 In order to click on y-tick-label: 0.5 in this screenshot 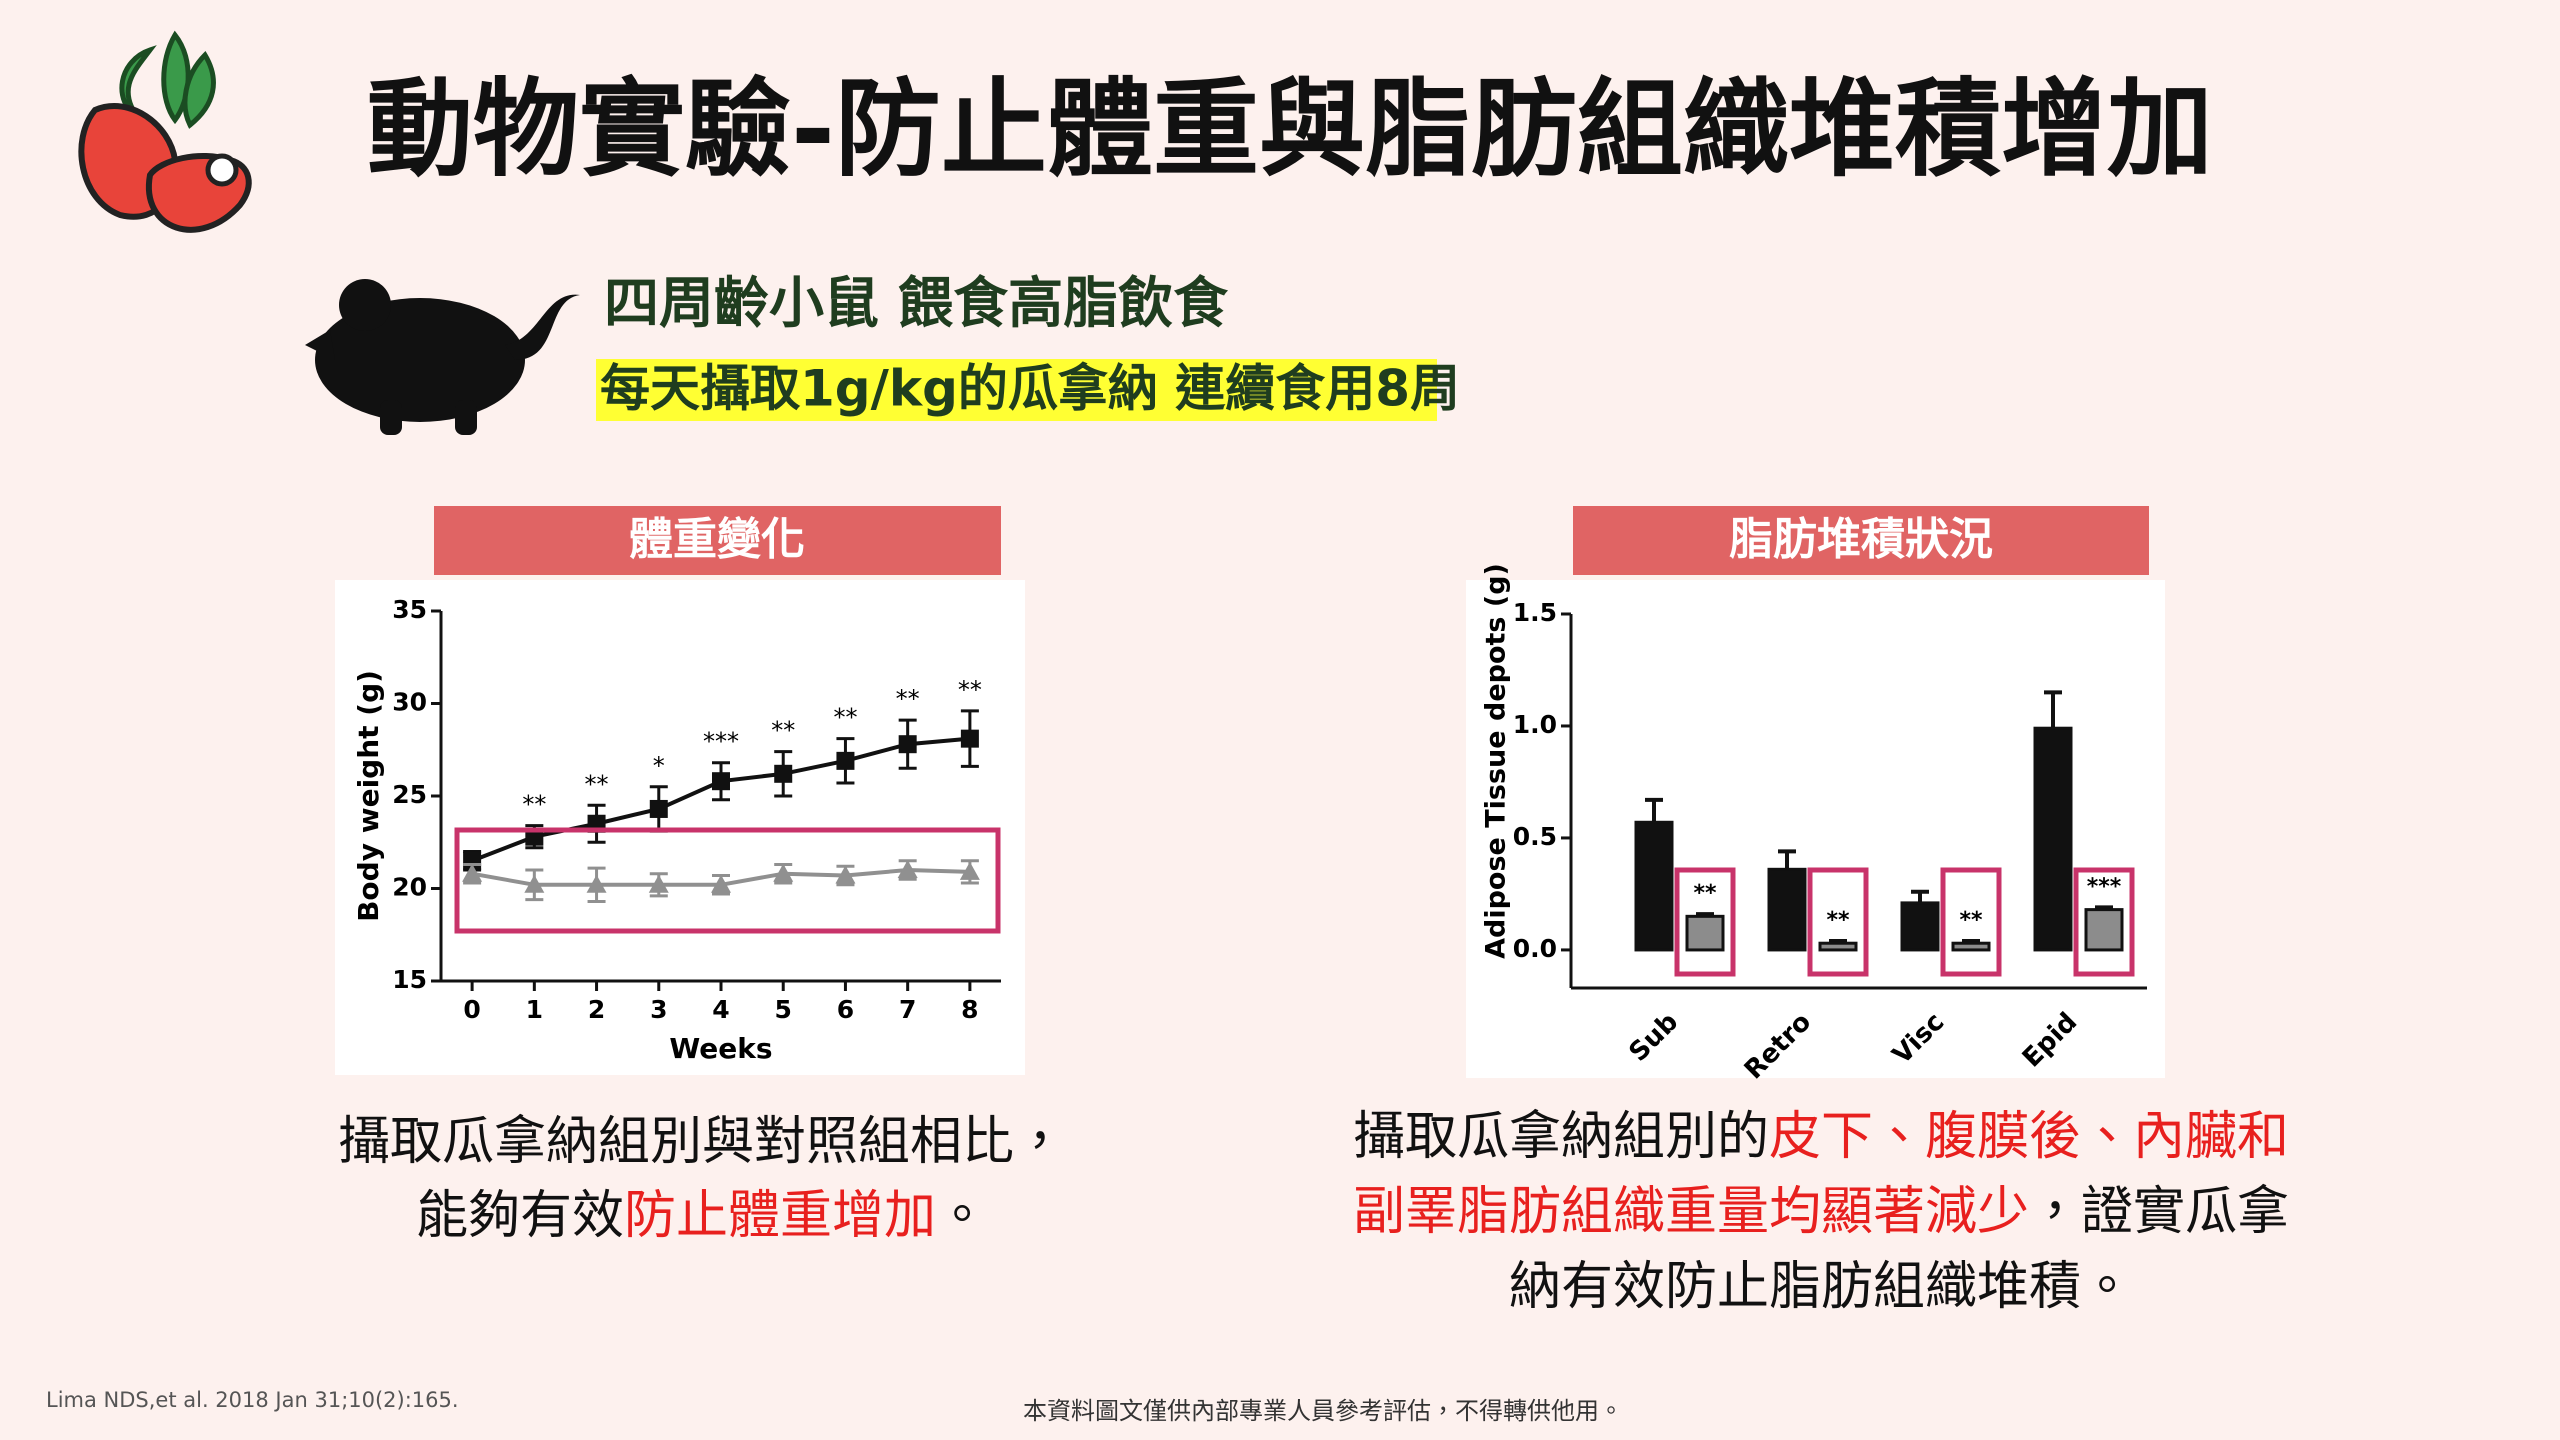, I will do `click(1535, 836)`.